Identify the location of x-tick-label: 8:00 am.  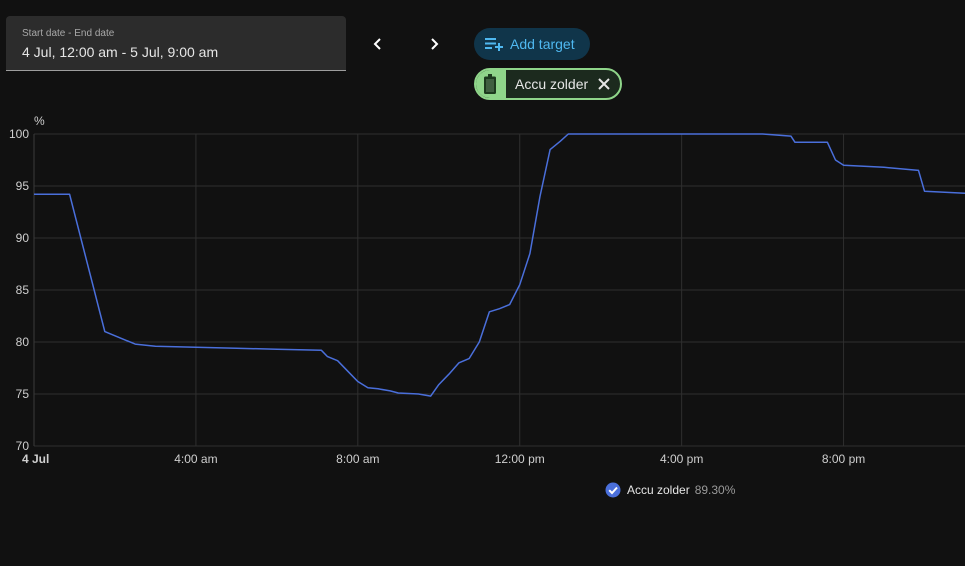
(357, 459).